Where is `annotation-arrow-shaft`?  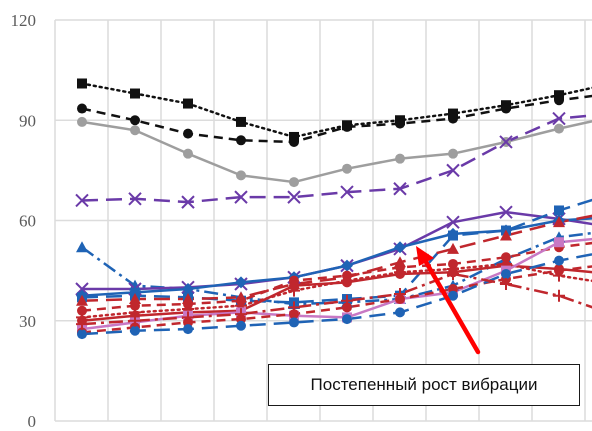 annotation-arrow-shaft is located at coordinates (452, 307).